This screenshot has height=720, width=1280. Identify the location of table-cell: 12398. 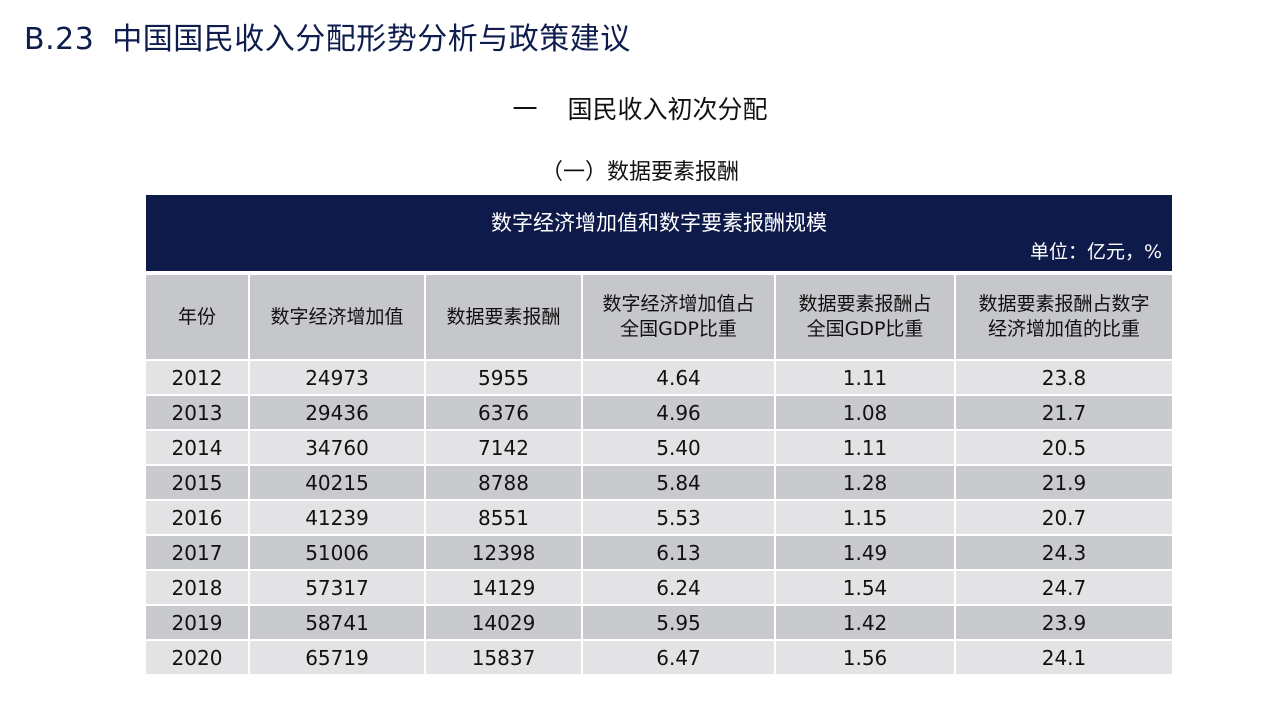
(504, 552).